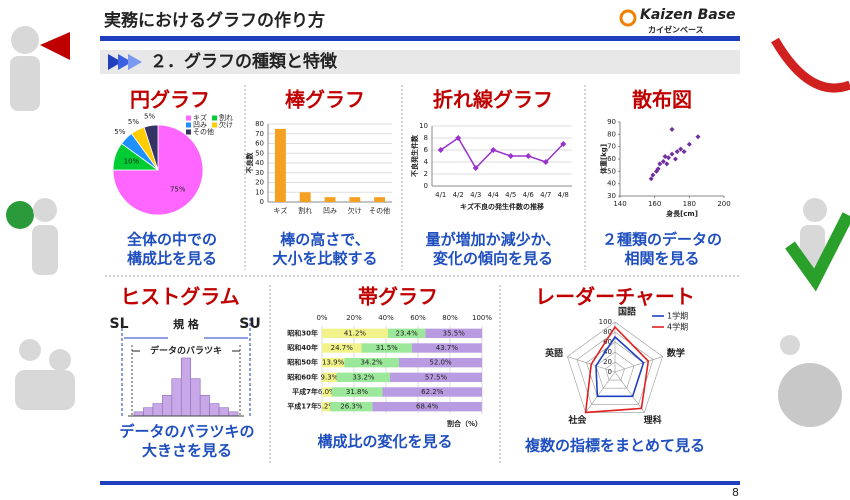  I want to click on r-tick-label: 100, so click(605, 322).